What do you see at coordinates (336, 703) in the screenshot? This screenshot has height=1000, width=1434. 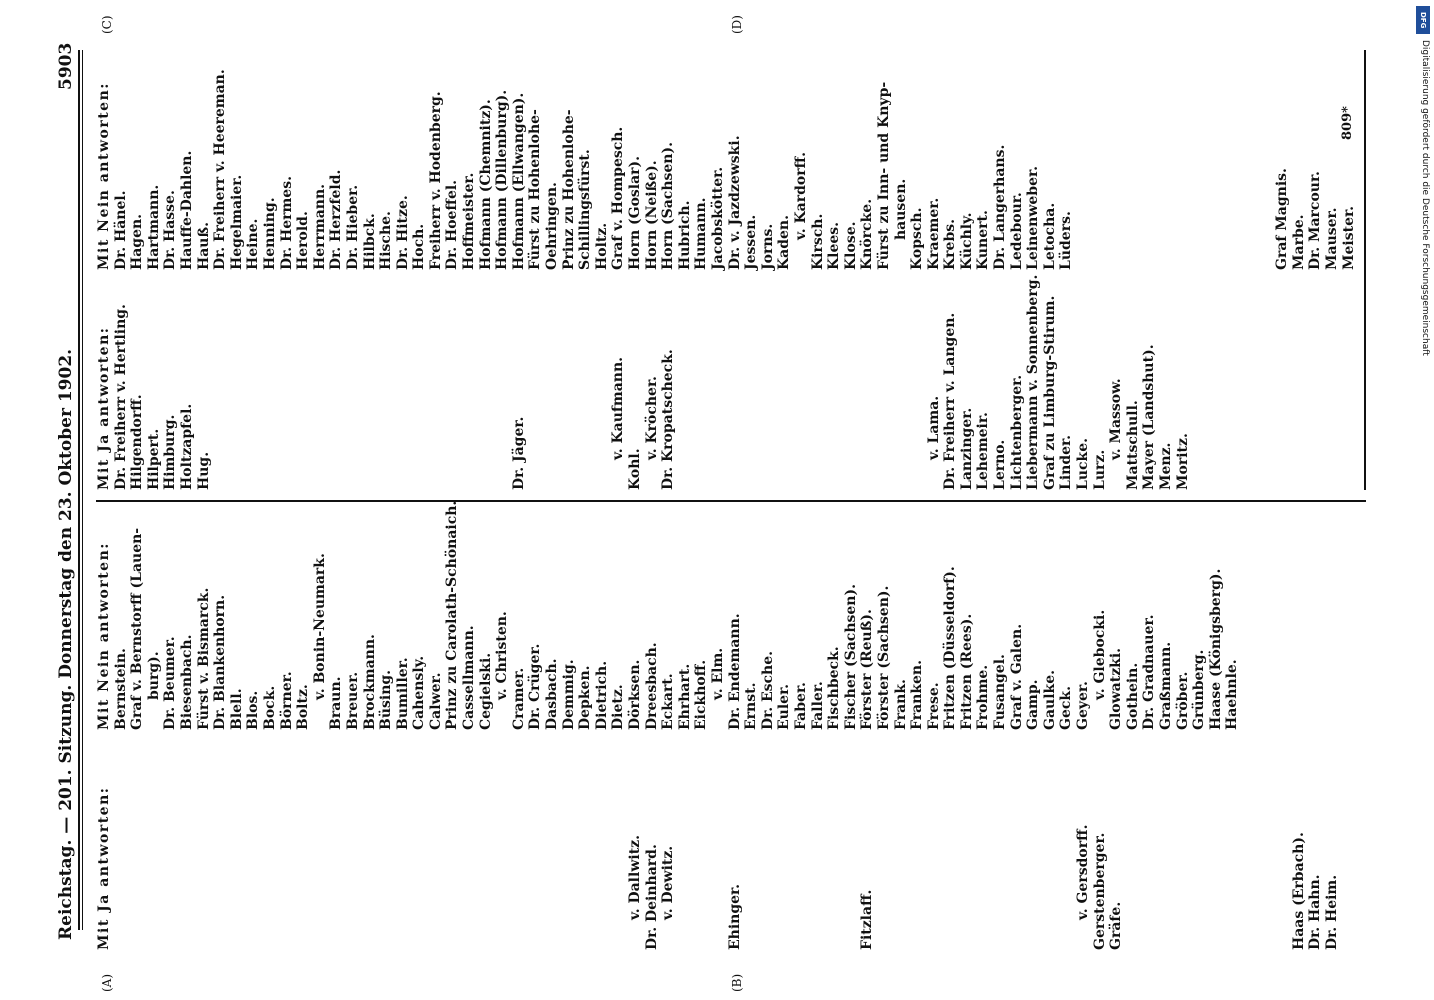 I see `member-name: Braun.` at bounding box center [336, 703].